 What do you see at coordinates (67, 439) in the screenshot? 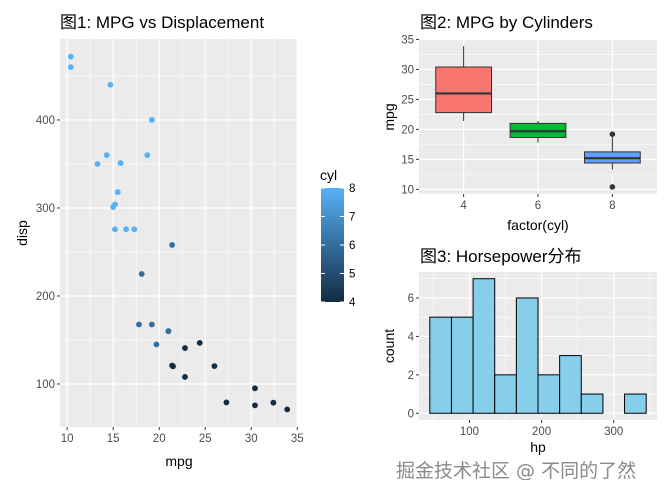
I see `chart1-x-tick-label: 10` at bounding box center [67, 439].